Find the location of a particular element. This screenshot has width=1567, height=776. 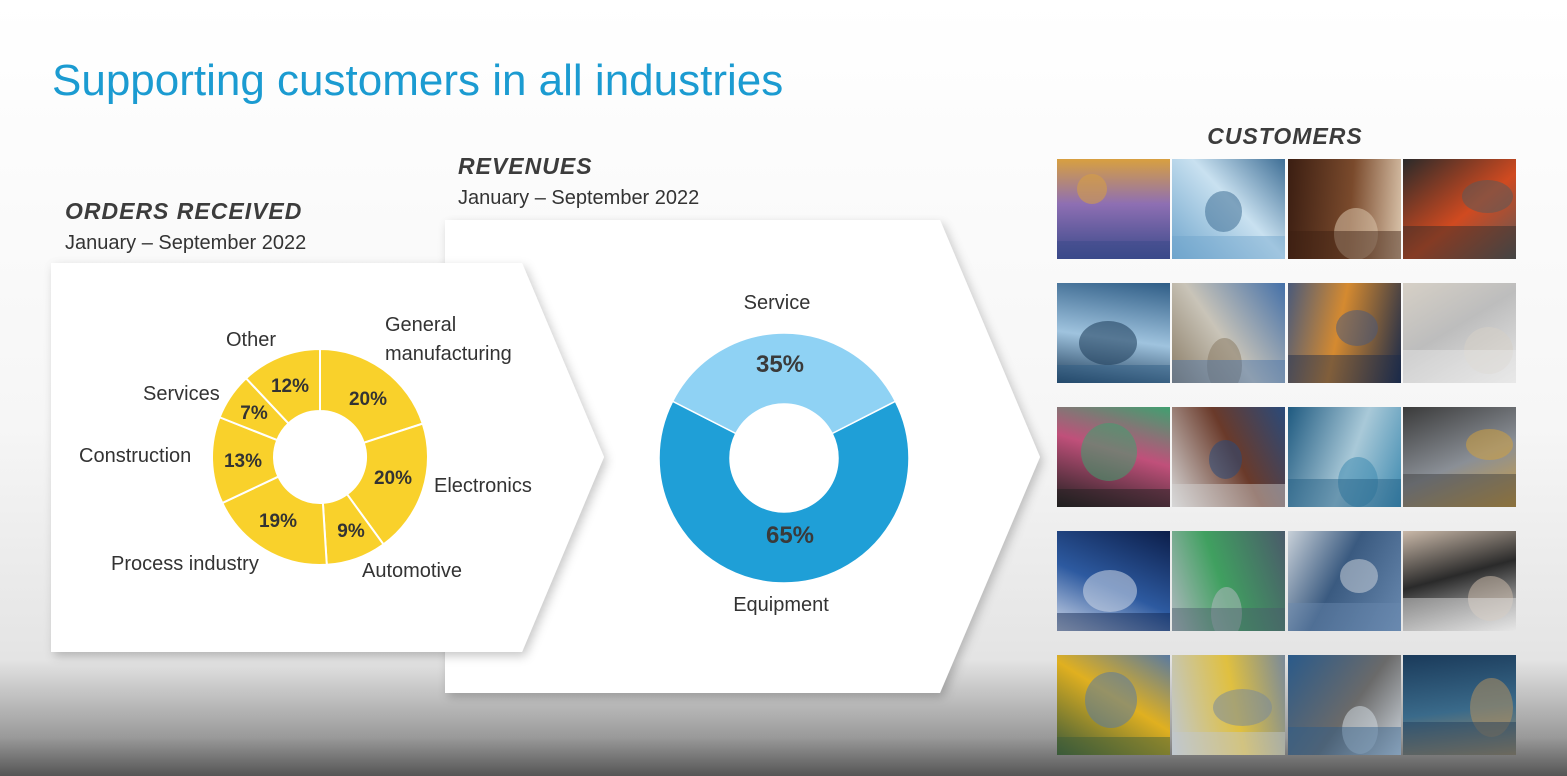

page-title: Supporting customers in all industries is located at coordinates (418, 80).